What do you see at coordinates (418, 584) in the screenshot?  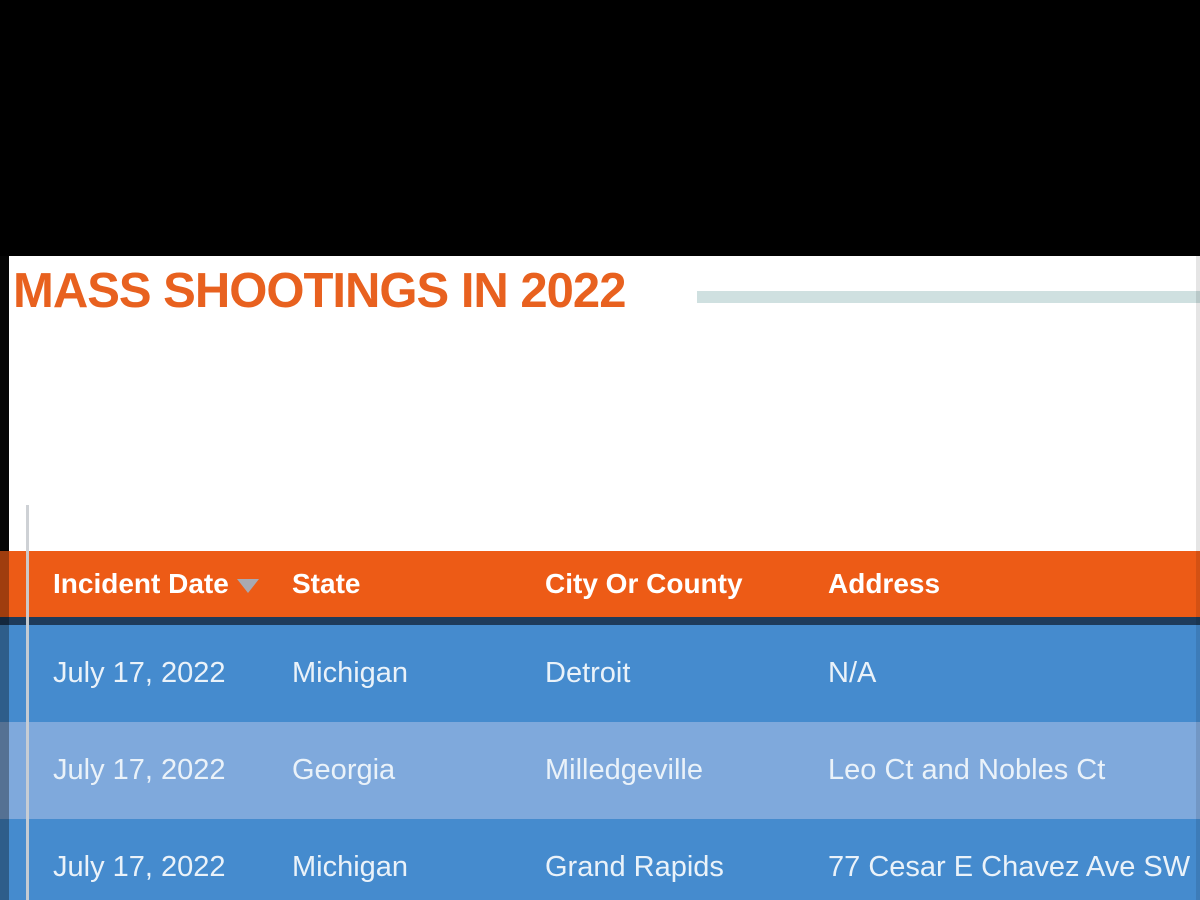 I see `column-header-state: State` at bounding box center [418, 584].